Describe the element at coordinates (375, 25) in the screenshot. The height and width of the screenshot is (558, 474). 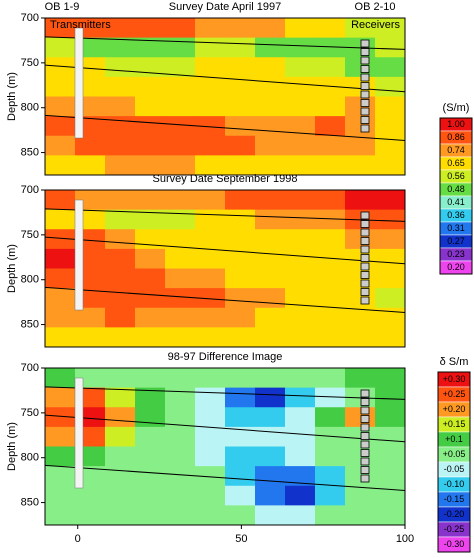
I see `annotation: Receivers` at that location.